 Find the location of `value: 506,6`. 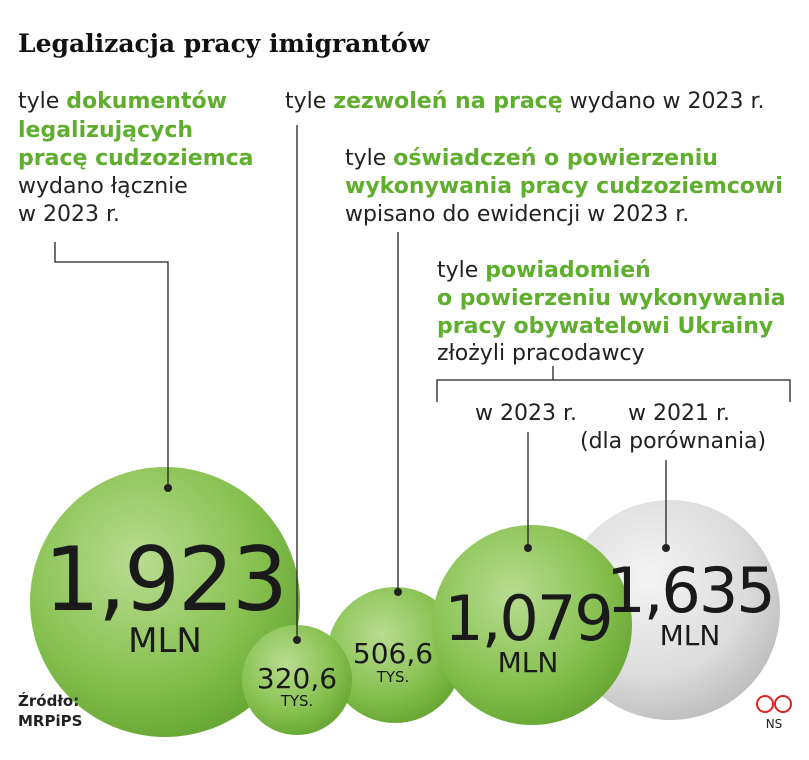

value: 506,6 is located at coordinates (393, 653).